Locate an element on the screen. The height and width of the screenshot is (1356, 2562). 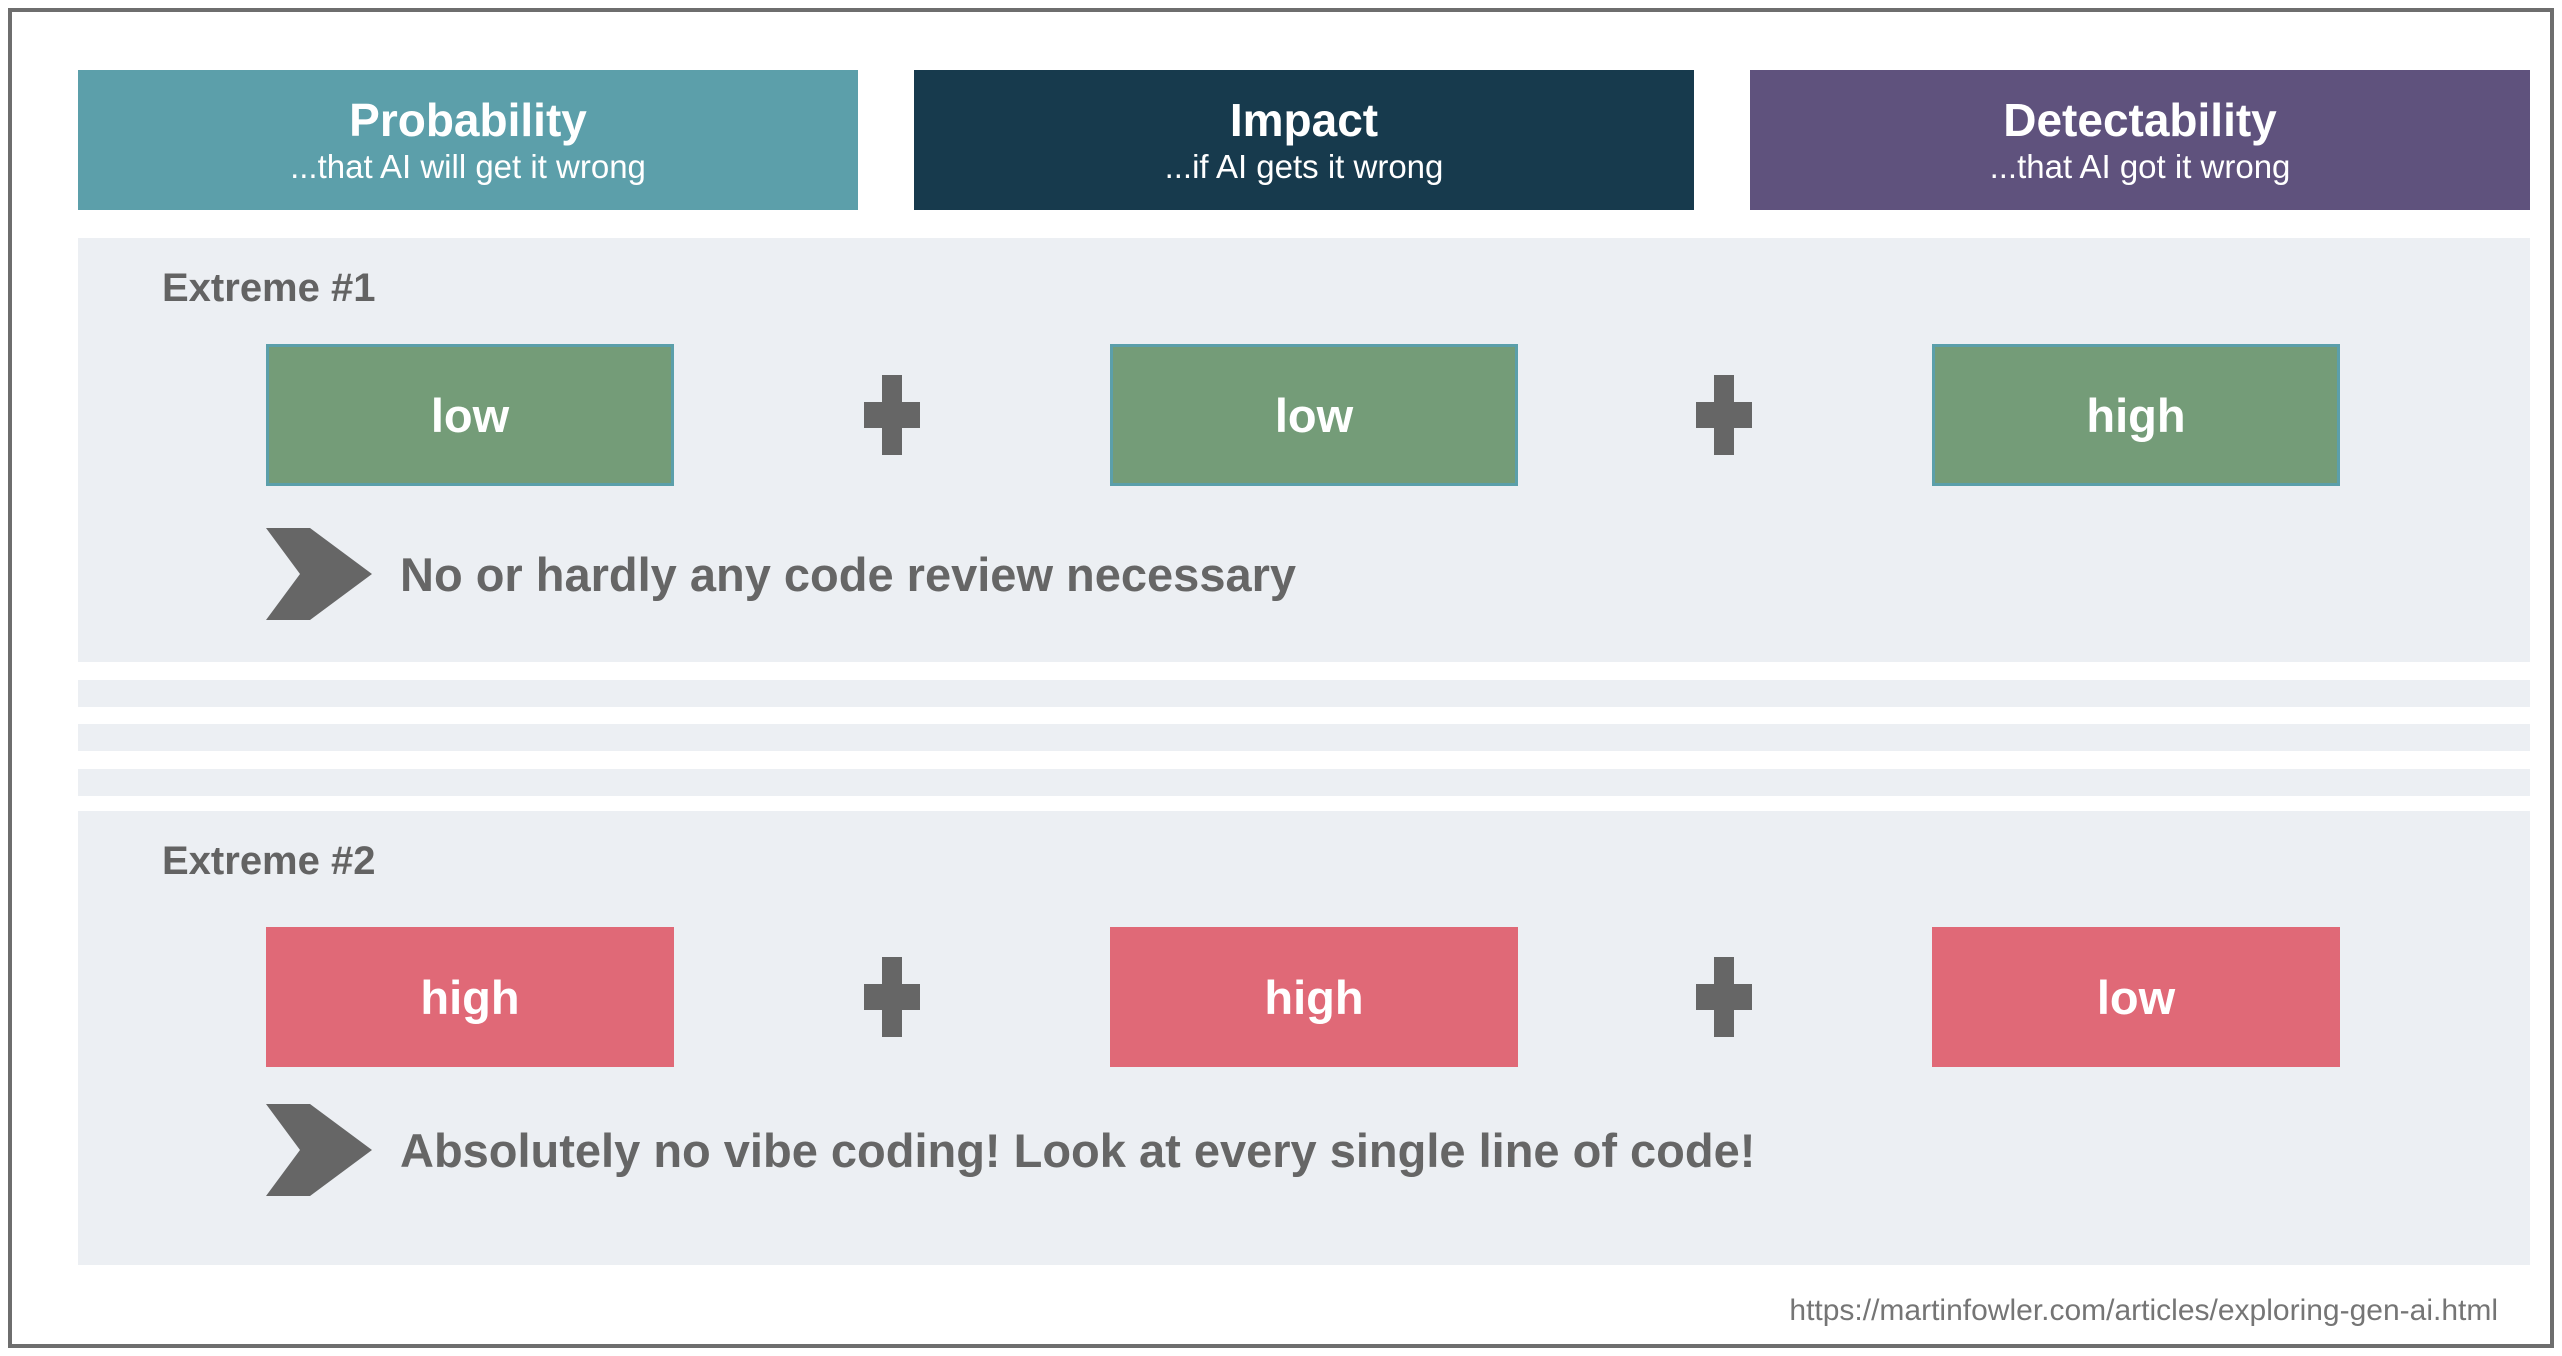
column-header-impact: Impact ...if AI gets it wrong is located at coordinates (1304, 140).